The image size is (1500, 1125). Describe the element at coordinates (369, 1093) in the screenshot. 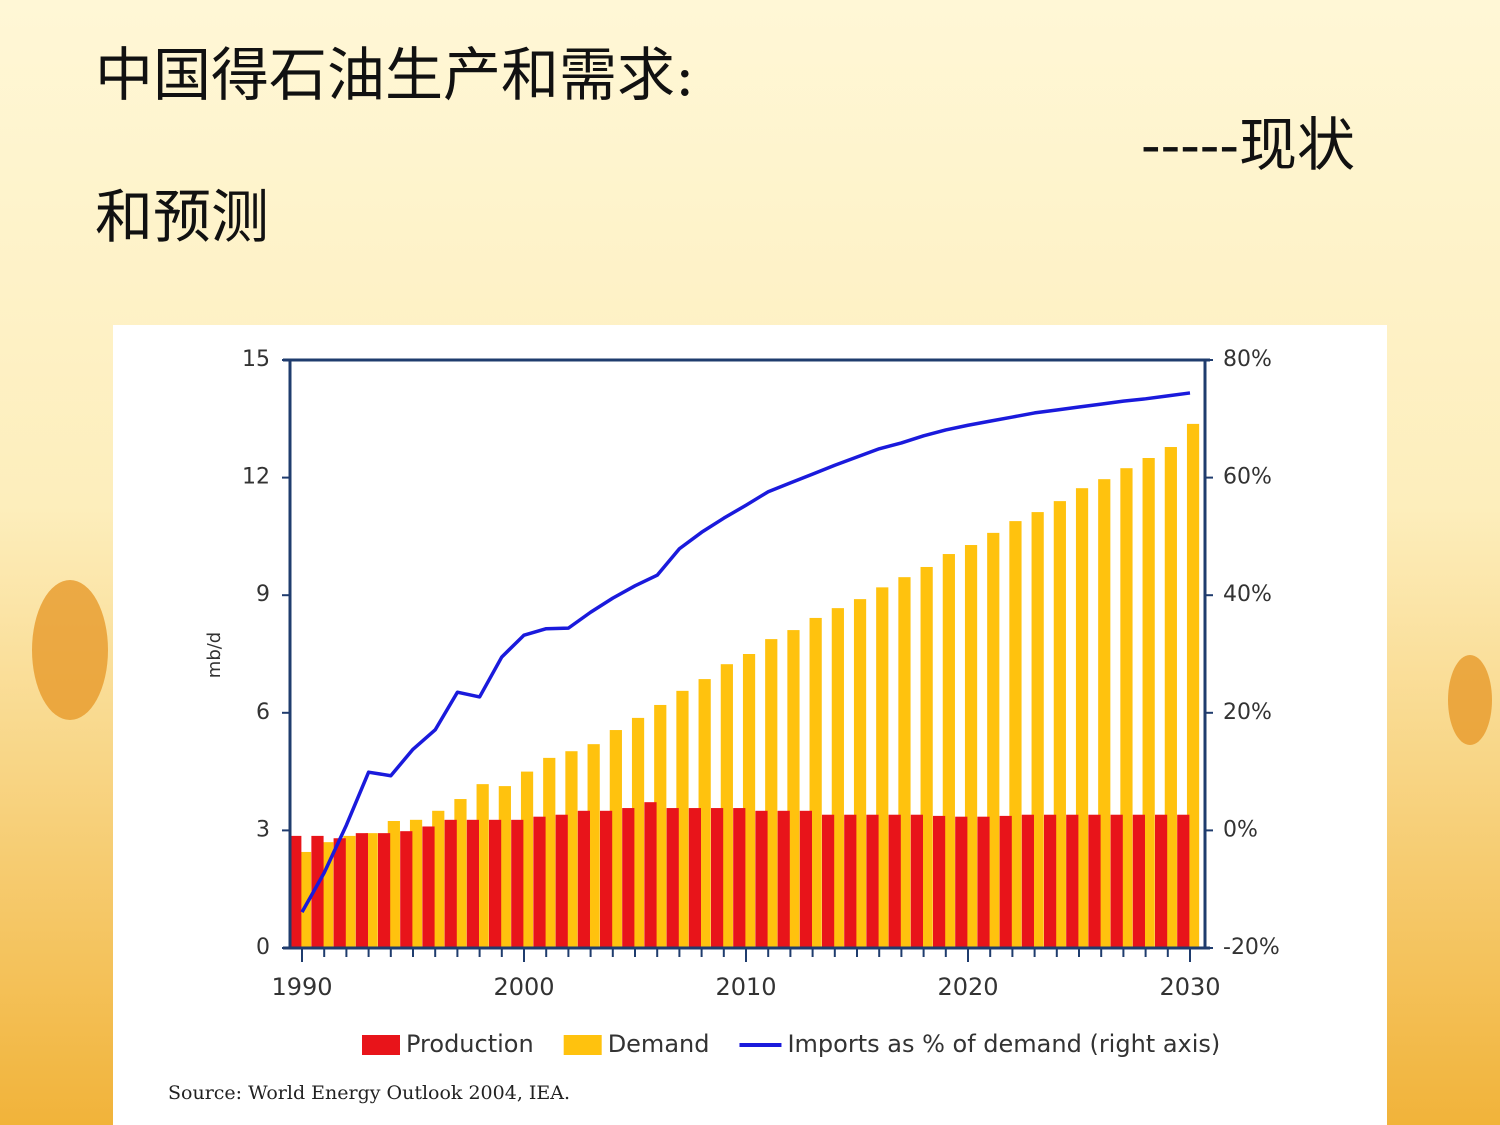

I see `source-note: Source: World Energy Outlook 2004, IEA.` at that location.